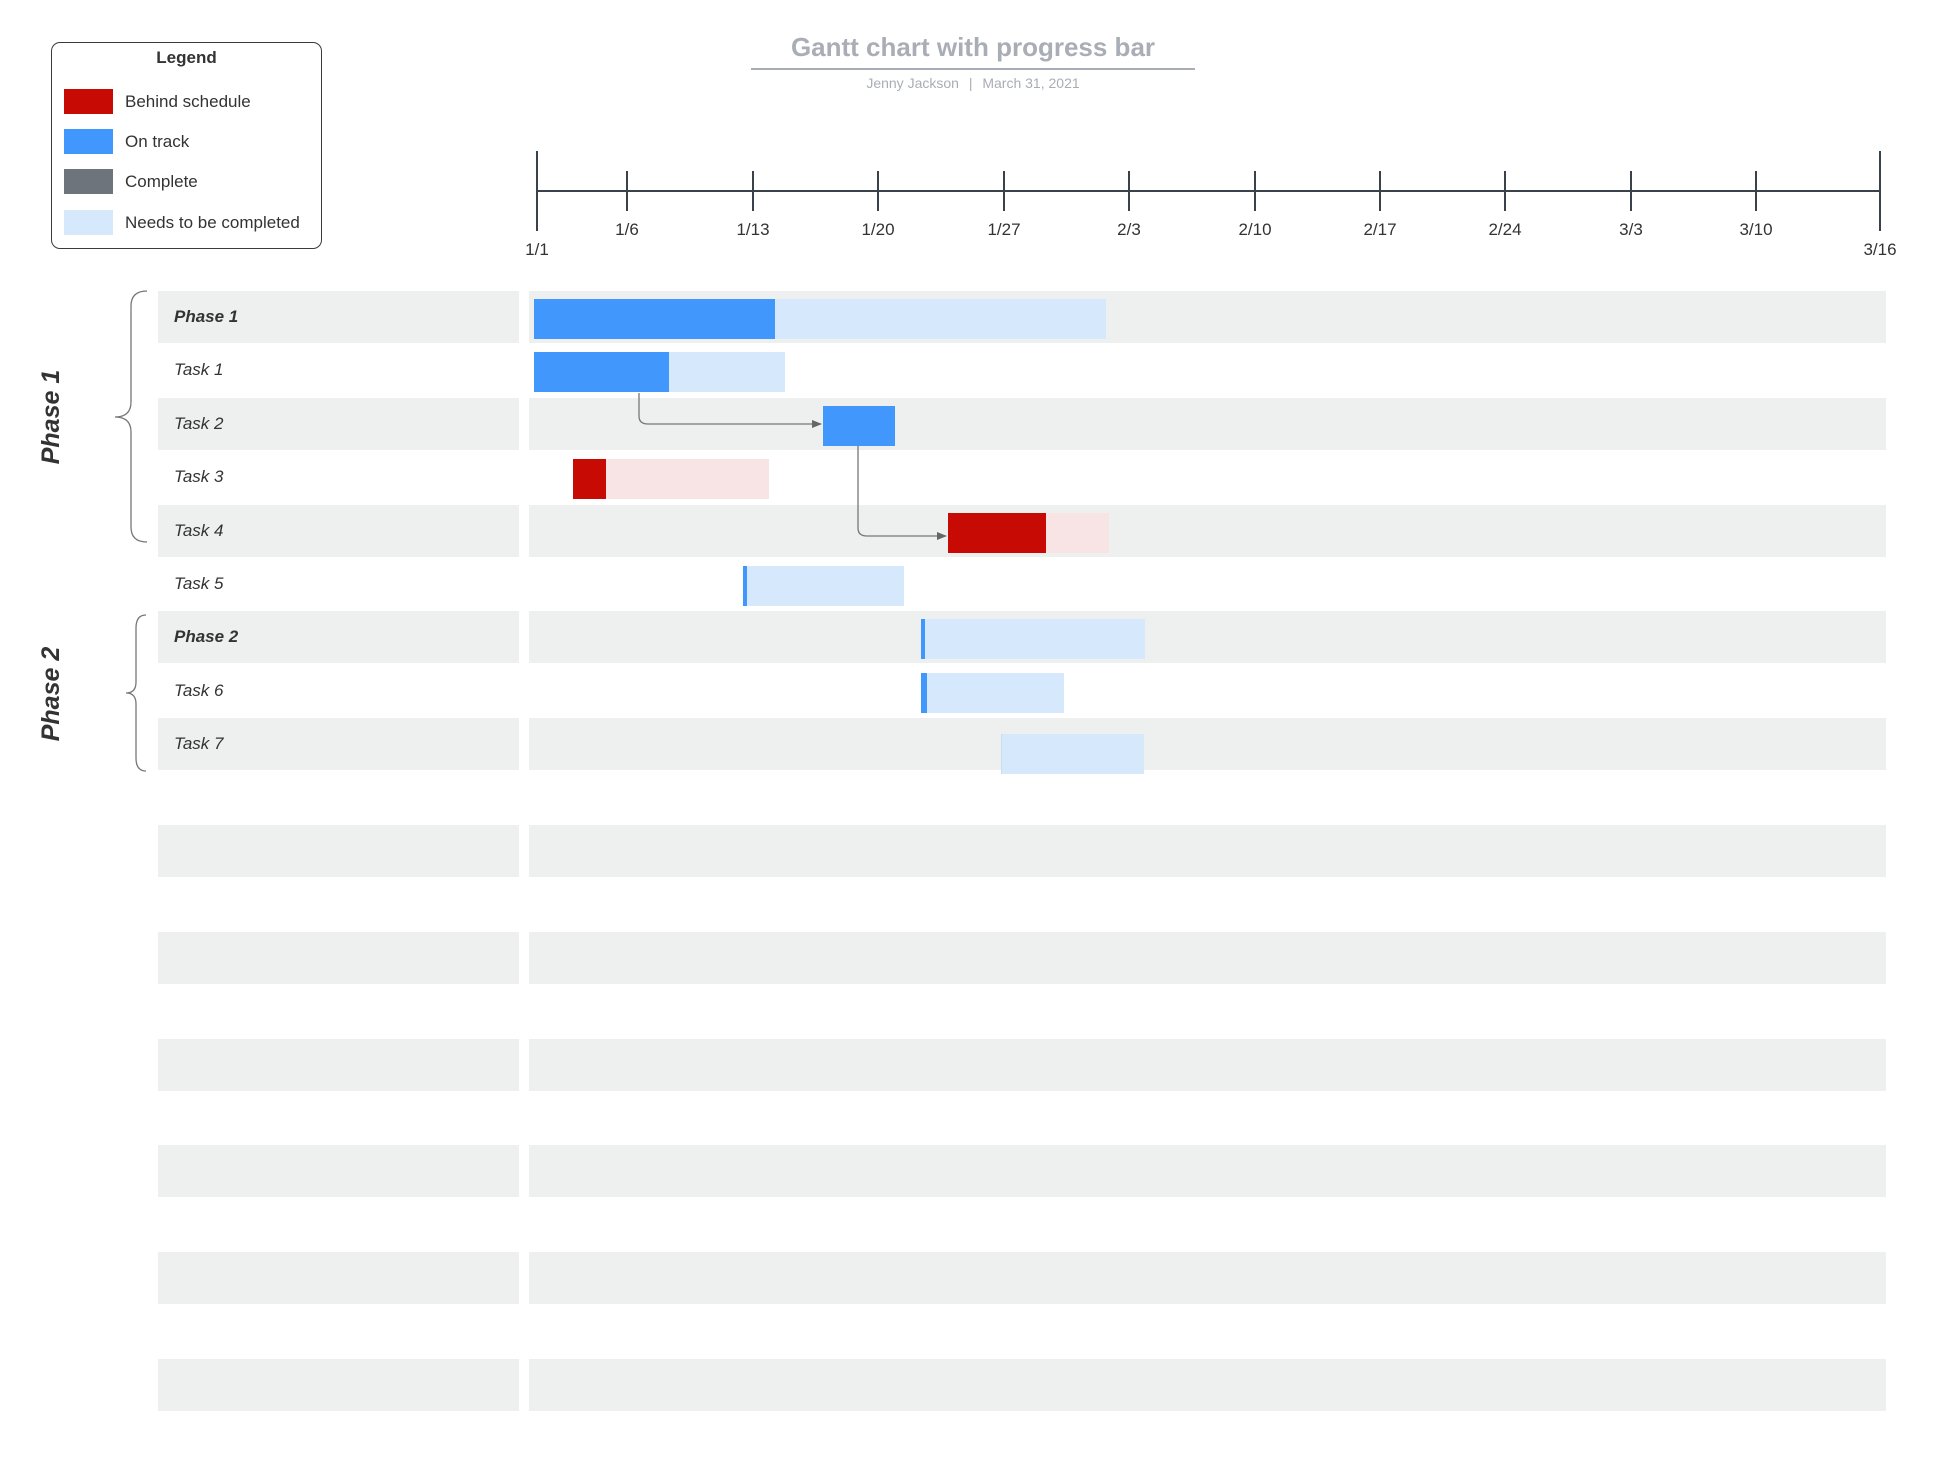 Image resolution: width=1943 pixels, height=1463 pixels. Describe the element at coordinates (973, 47) in the screenshot. I see `chart-title: Gantt chart with progress bar` at that location.